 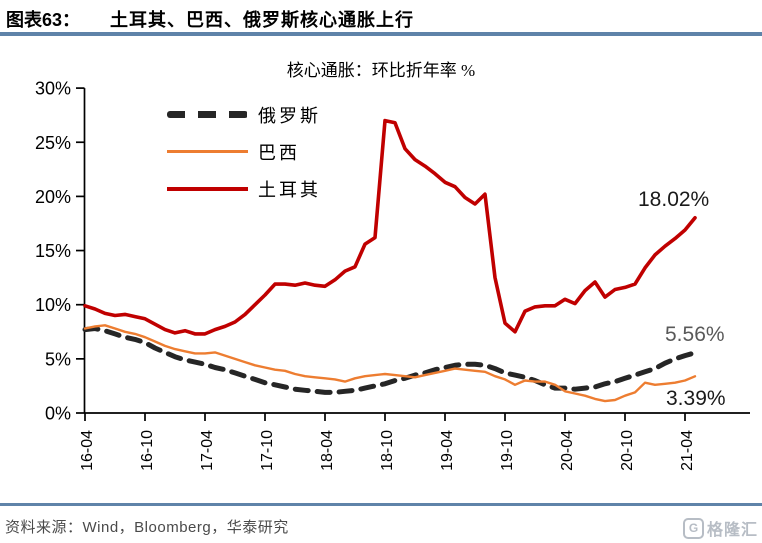 I want to click on data-source-note: 资料来源：Wind，Bloomberg，华泰研究, so click(x=147, y=527).